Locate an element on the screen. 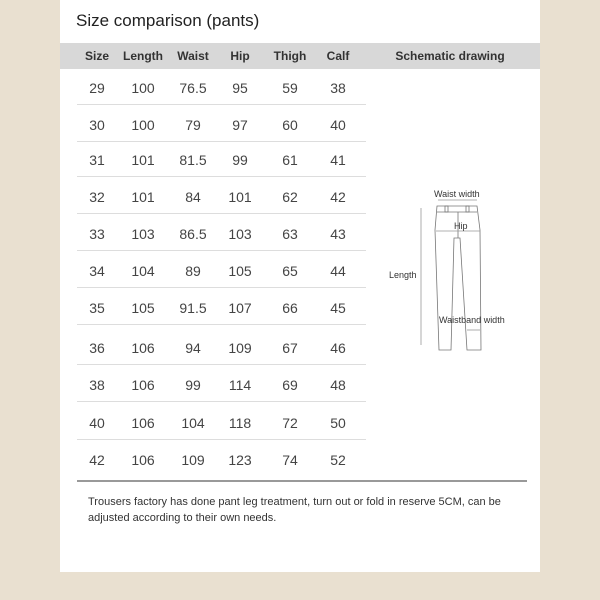 Image resolution: width=600 pixels, height=600 pixels. column-header: Size is located at coordinates (97, 56).